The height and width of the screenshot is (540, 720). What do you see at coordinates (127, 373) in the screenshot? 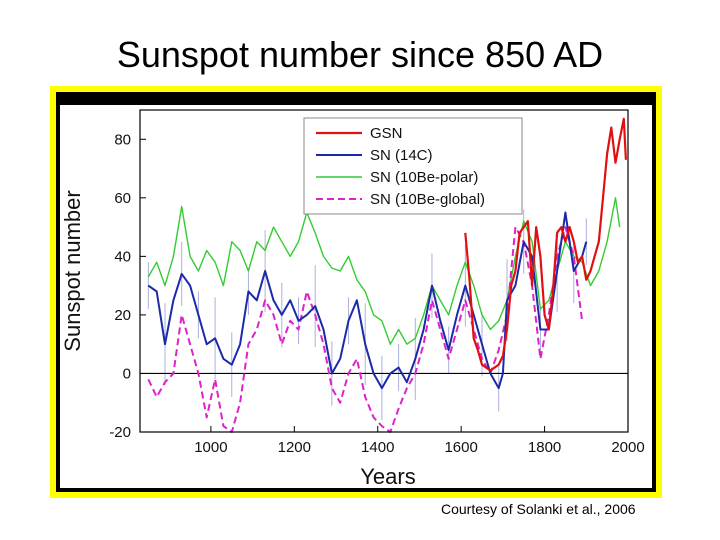
I see `y-tick-label: 0` at bounding box center [127, 373].